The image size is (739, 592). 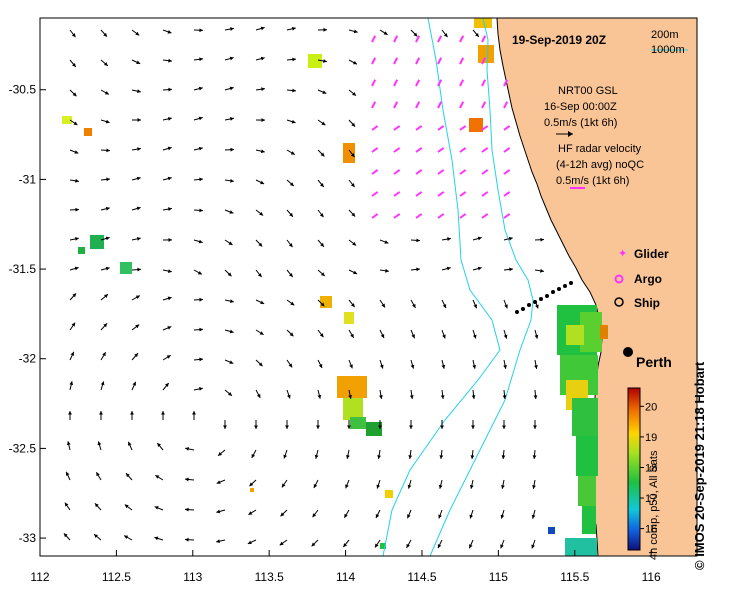 What do you see at coordinates (668, 50) in the screenshot?
I see `isobath-1000-label: 1000m` at bounding box center [668, 50].